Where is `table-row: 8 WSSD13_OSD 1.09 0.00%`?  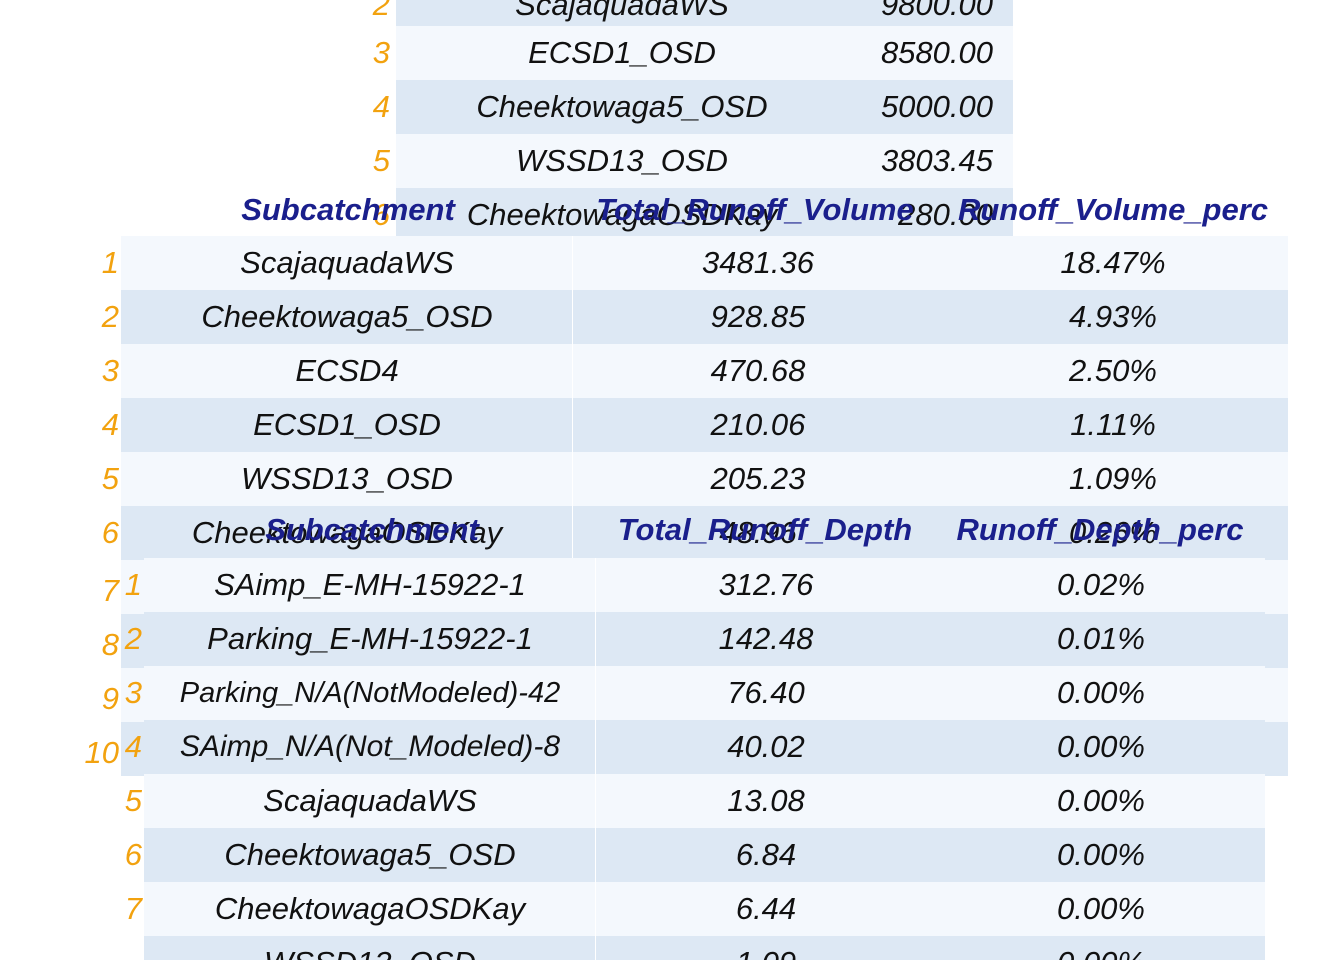
table-row: 8 WSSD13_OSD 1.09 0.00% is located at coordinates (704, 948).